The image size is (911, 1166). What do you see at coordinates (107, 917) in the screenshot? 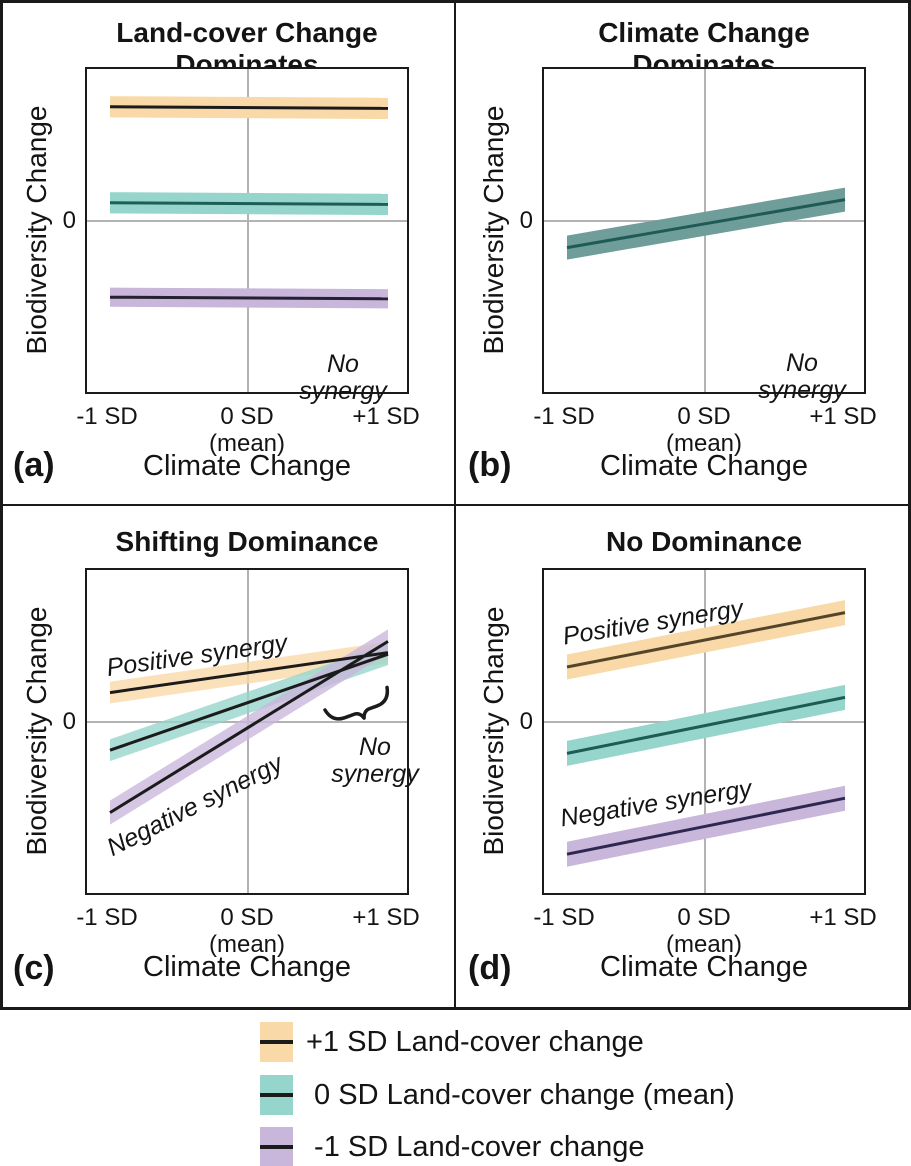
I see `panel-c-tick-neg1sd: -1 SD` at bounding box center [107, 917].